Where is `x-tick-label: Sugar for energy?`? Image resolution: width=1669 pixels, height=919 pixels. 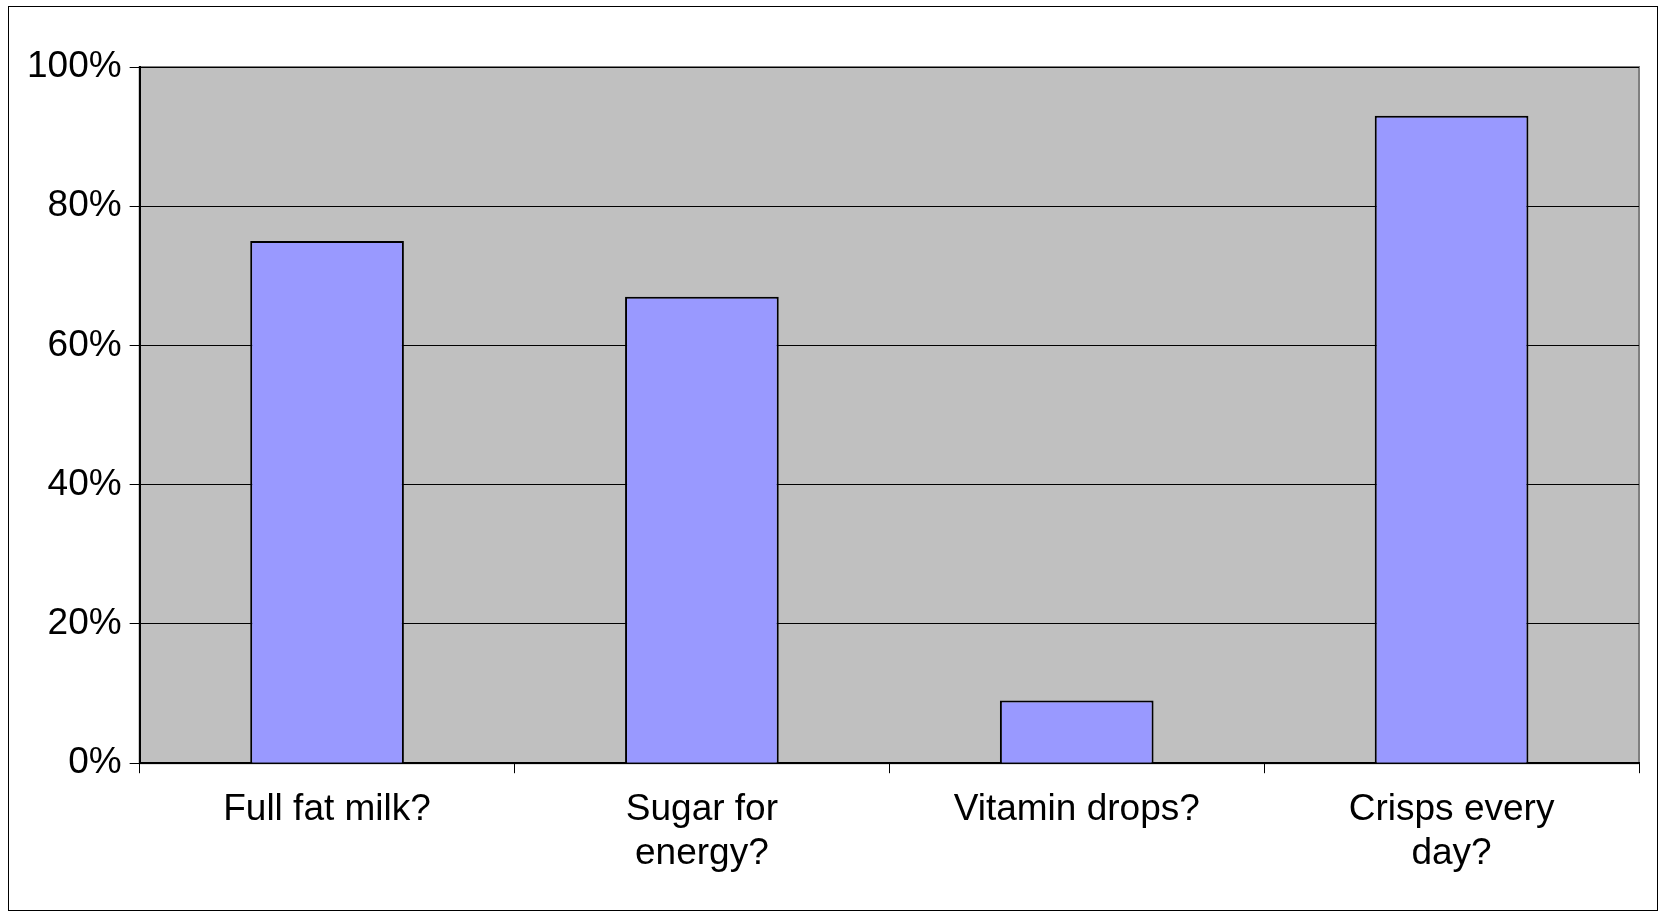 x-tick-label: Sugar for energy? is located at coordinates (701, 829).